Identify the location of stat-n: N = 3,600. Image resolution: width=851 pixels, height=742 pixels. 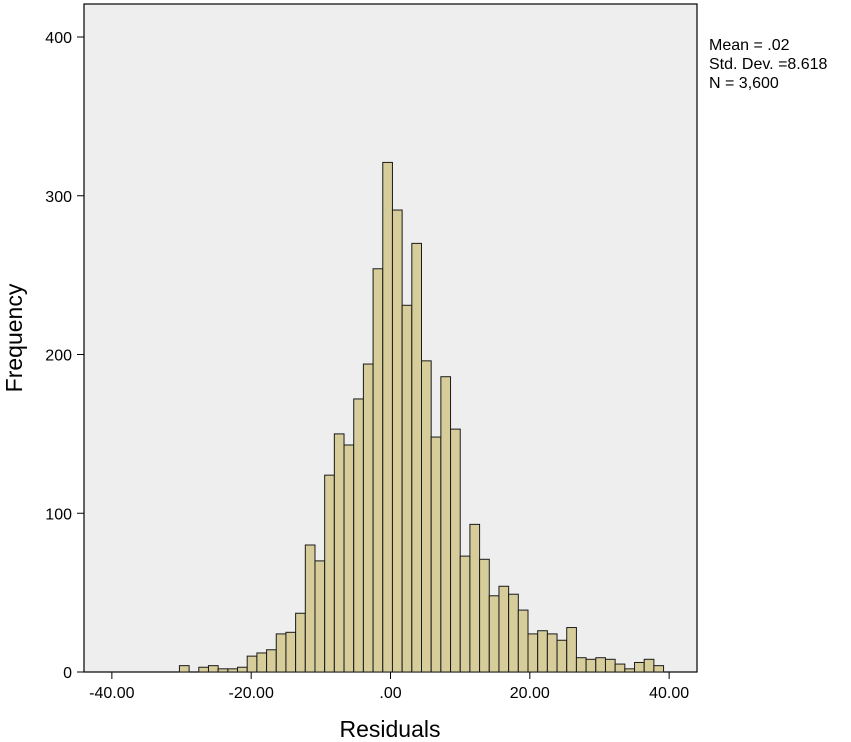
(744, 83).